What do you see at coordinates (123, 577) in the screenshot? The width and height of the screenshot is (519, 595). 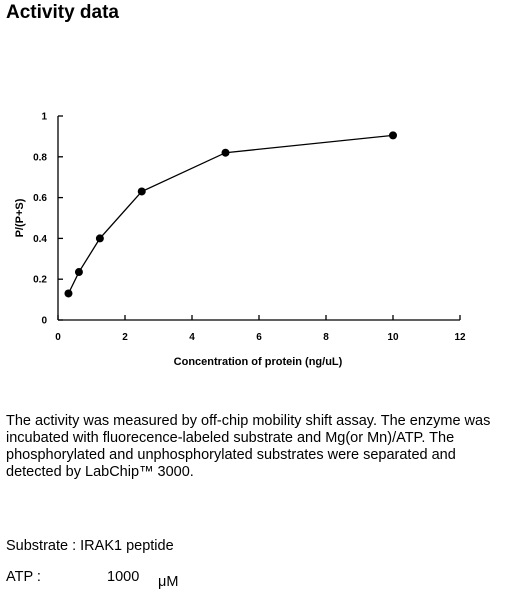 I see `atp-value: 1000` at bounding box center [123, 577].